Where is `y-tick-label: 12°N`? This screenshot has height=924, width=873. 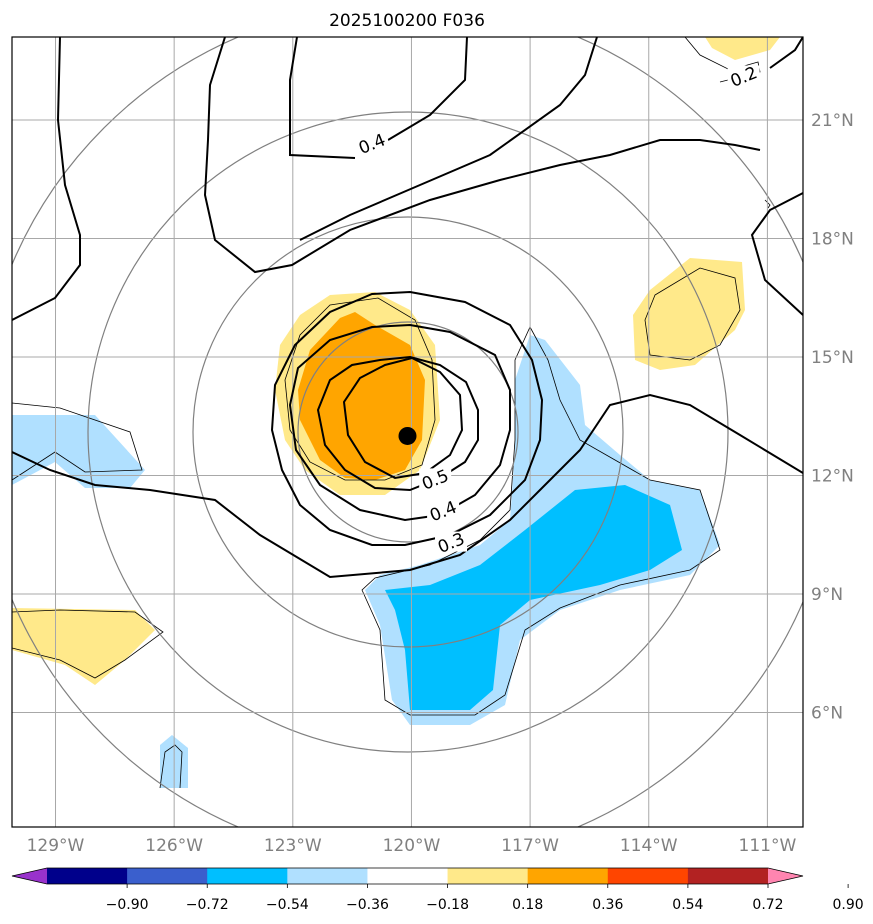 y-tick-label: 12°N is located at coordinates (832, 476).